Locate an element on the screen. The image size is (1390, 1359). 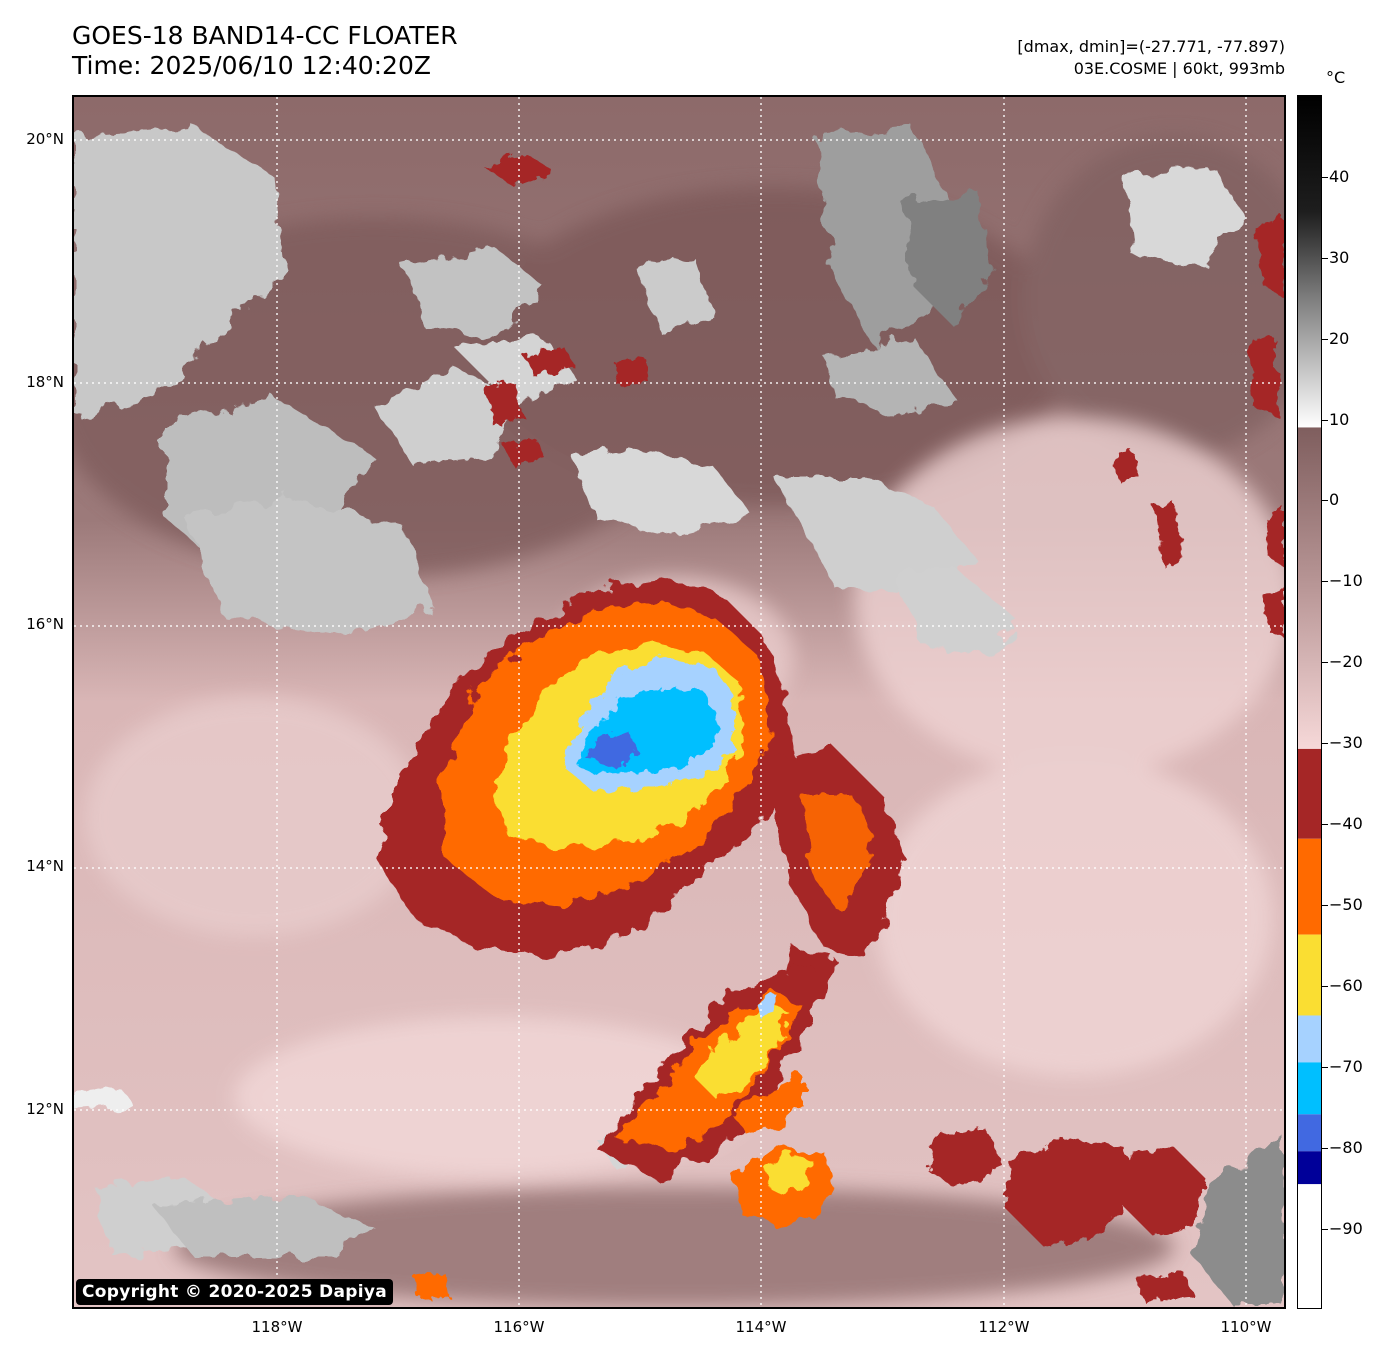
colorbar-label: −10 is located at coordinates (1346, 580).